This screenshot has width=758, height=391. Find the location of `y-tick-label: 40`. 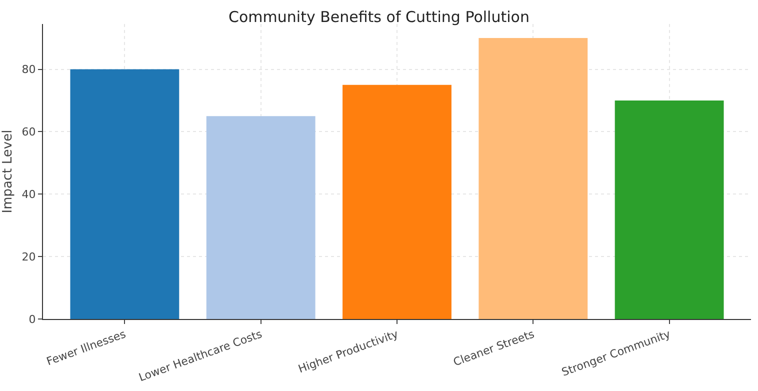

y-tick-label: 40 is located at coordinates (29, 194).